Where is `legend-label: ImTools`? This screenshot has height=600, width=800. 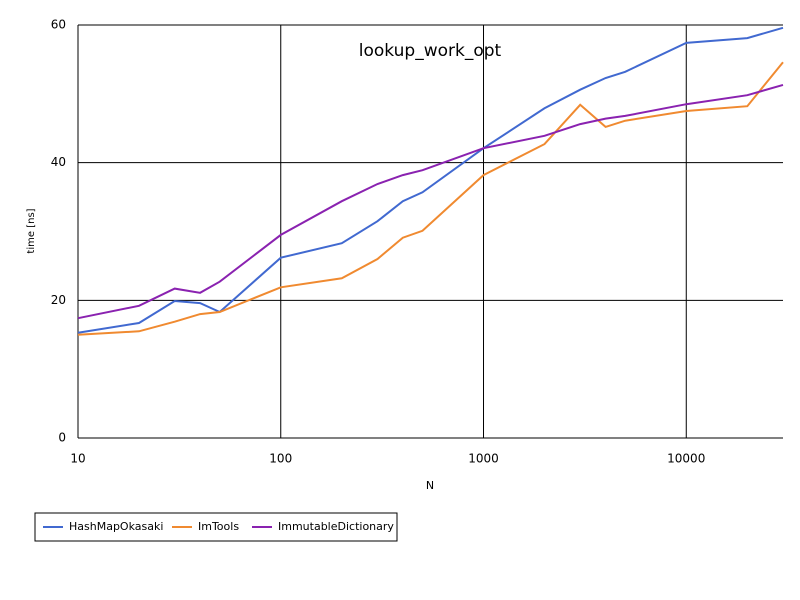 legend-label: ImTools is located at coordinates (218, 526).